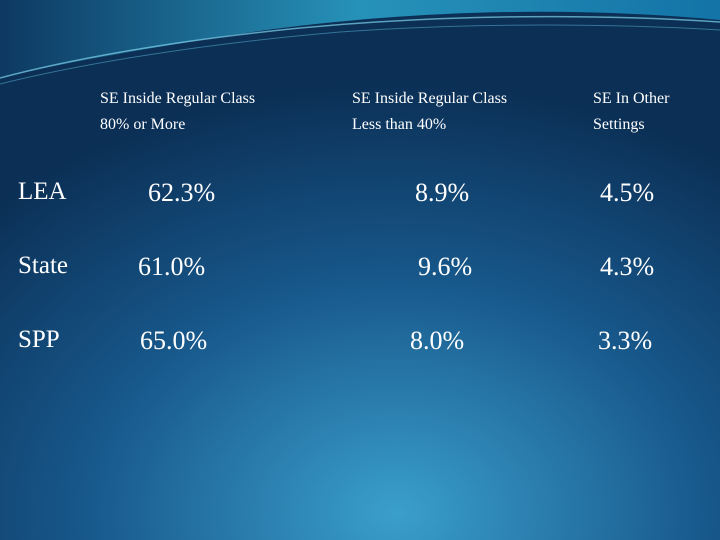 This screenshot has width=720, height=540. Describe the element at coordinates (43, 265) in the screenshot. I see `row-label: State` at that location.